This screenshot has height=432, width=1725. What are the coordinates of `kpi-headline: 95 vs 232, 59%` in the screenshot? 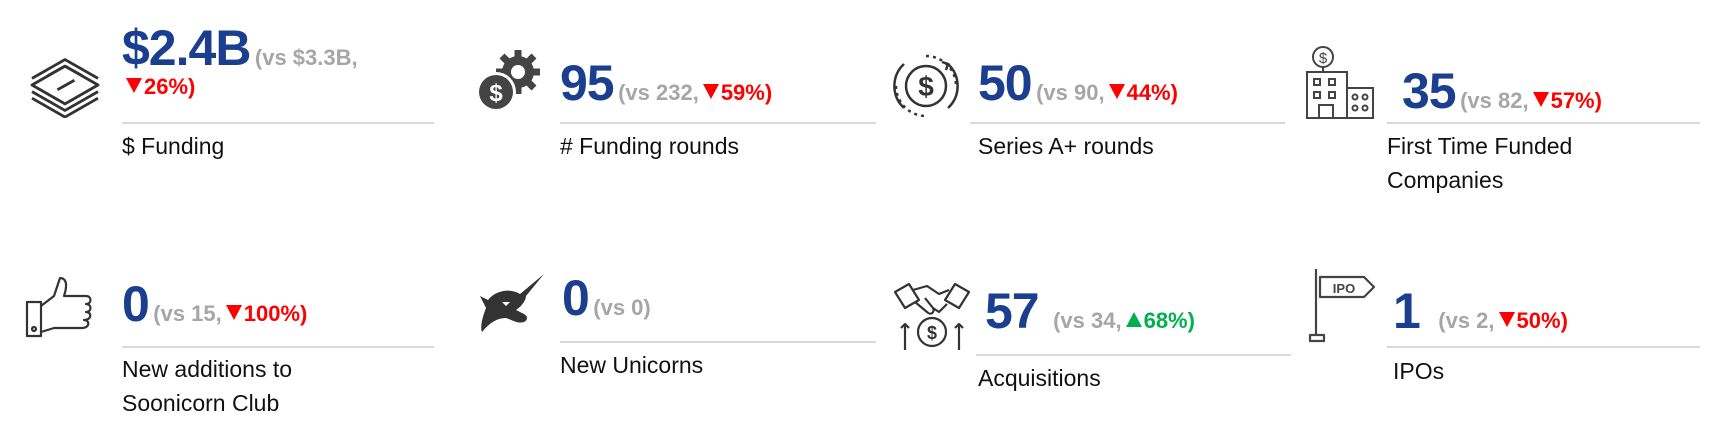 It's located at (725, 83).